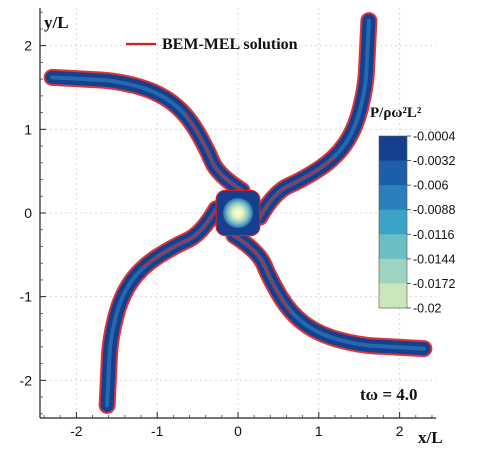 The height and width of the screenshot is (453, 480). Describe the element at coordinates (396, 113) in the screenshot. I see `colorbar-title: P/ρω²L²` at that location.